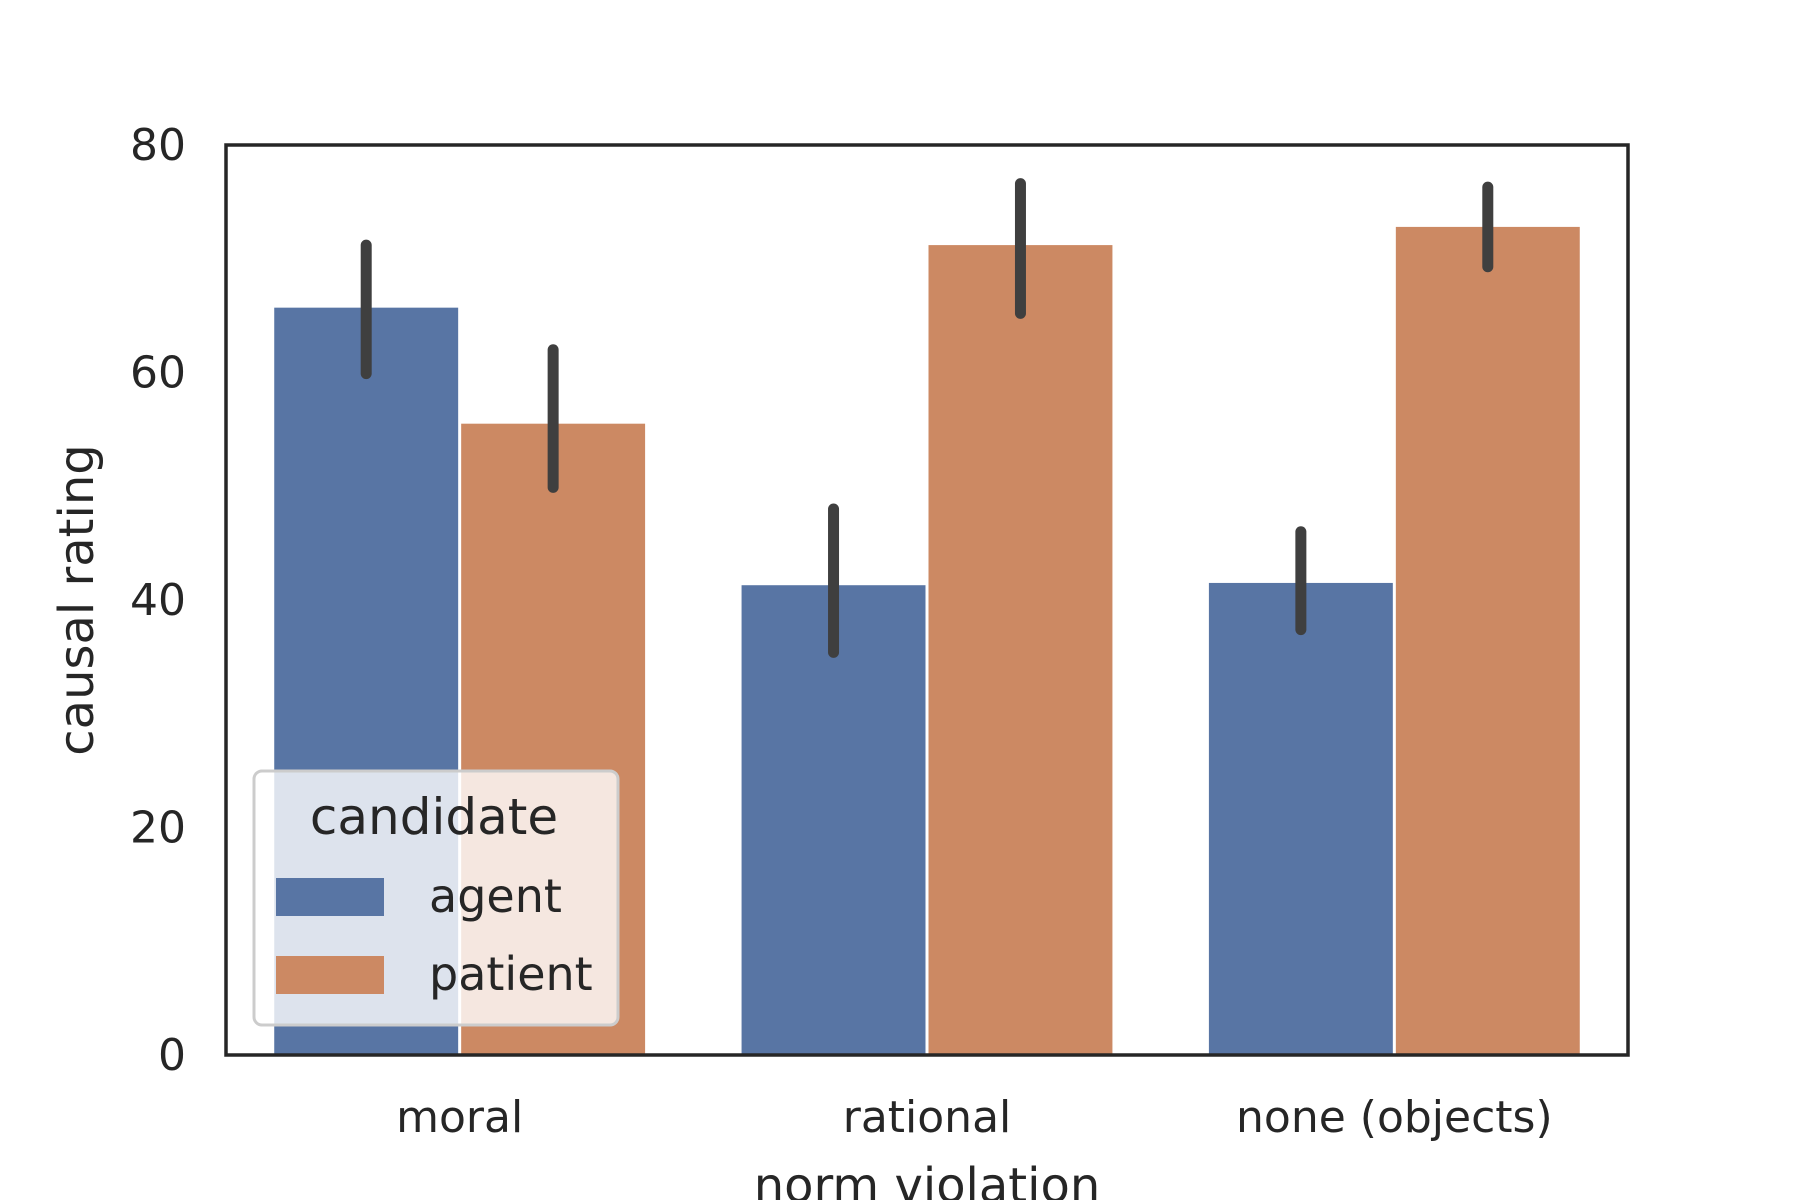 The image size is (1800, 1200). What do you see at coordinates (330, 975) in the screenshot?
I see `legend-swatch-patient` at bounding box center [330, 975].